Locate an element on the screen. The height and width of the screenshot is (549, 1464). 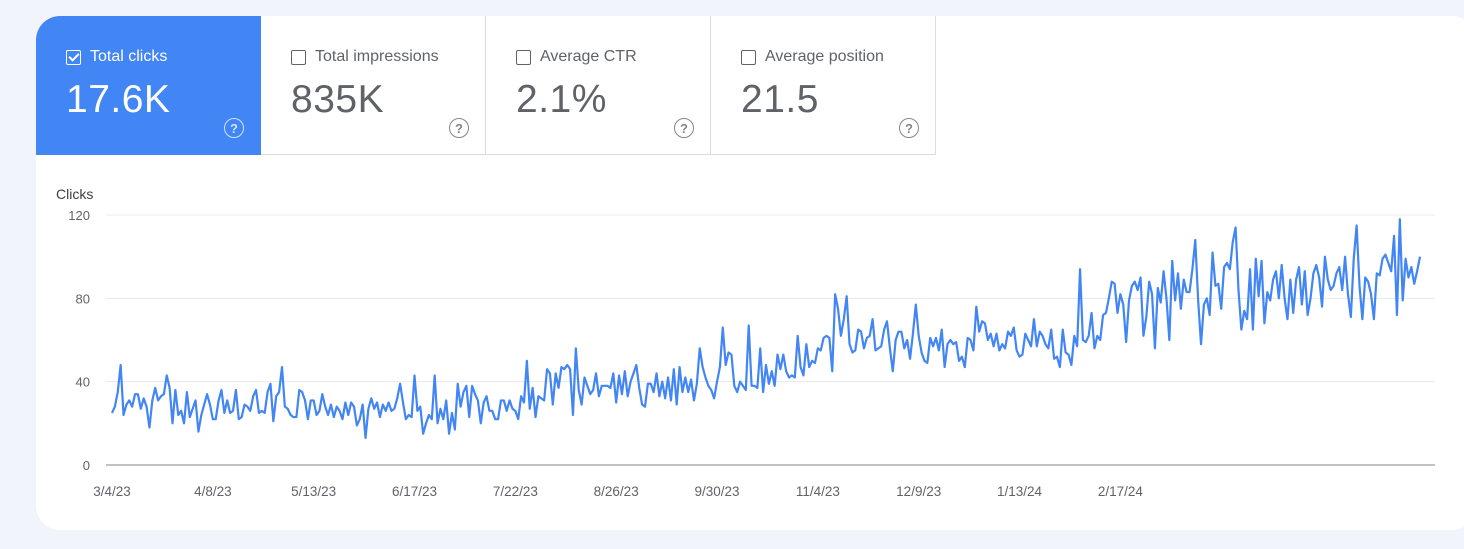
tile-value: 17.6K is located at coordinates (118, 99).